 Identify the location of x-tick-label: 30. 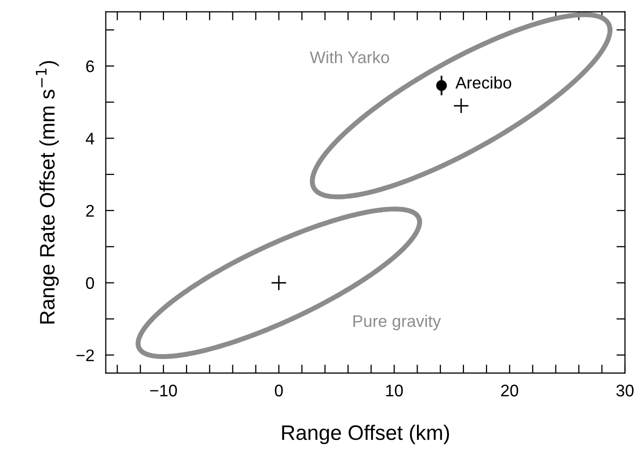
(625, 390).